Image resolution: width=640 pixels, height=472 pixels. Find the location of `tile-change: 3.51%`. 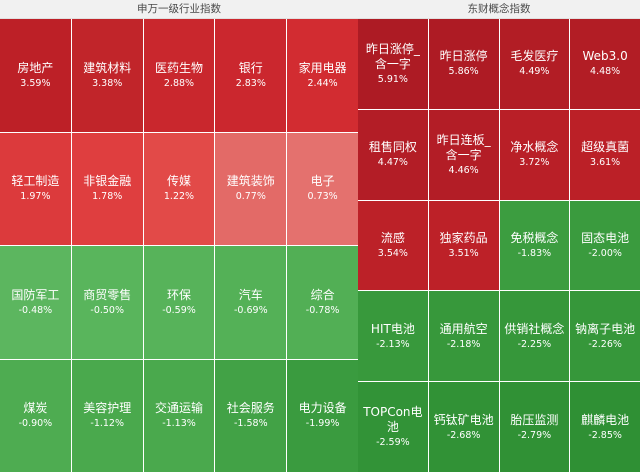

tile-change: 3.51% is located at coordinates (463, 253).